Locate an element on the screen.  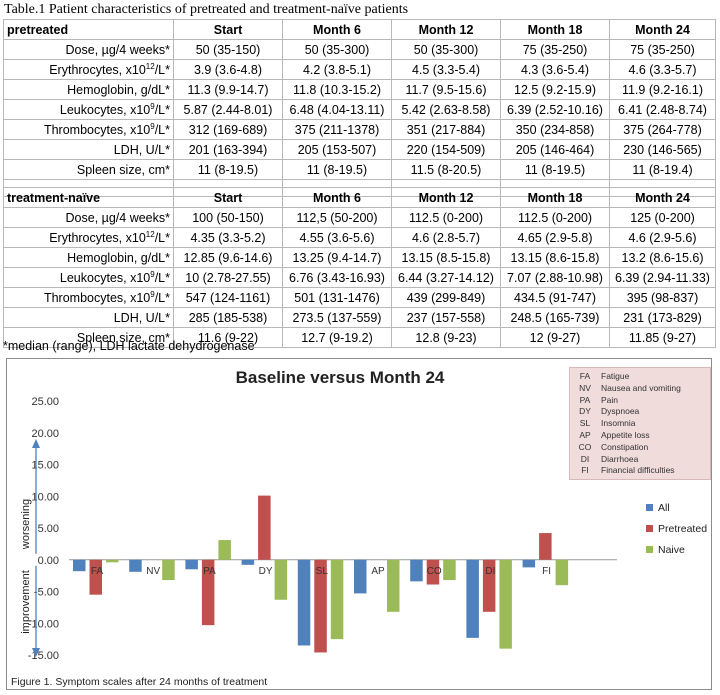
row-label: Hemoglobin, g/dL* is located at coordinates (88, 257).